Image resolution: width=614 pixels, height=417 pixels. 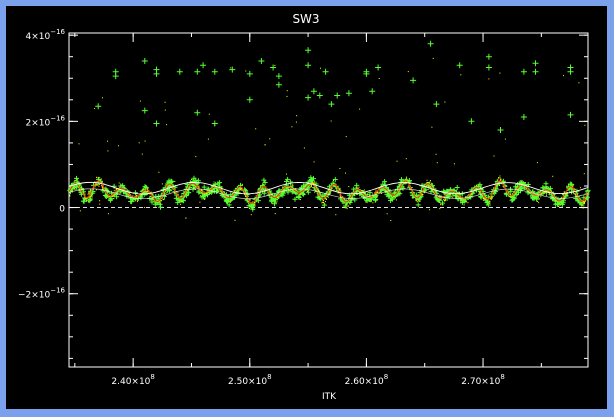 I want to click on y-tick-label: −2×10⁻¹⁶, so click(x=42, y=294).